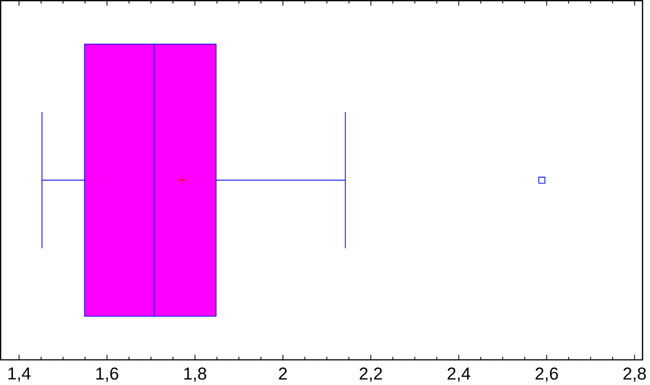  Describe the element at coordinates (19, 374) in the screenshot. I see `x-tick-label: 1,4` at that location.